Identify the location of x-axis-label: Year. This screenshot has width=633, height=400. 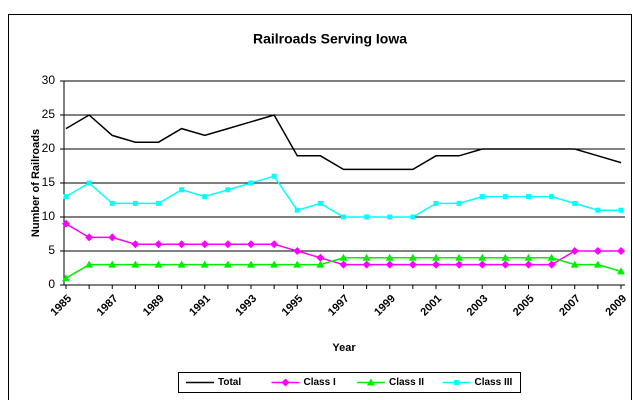
(344, 348).